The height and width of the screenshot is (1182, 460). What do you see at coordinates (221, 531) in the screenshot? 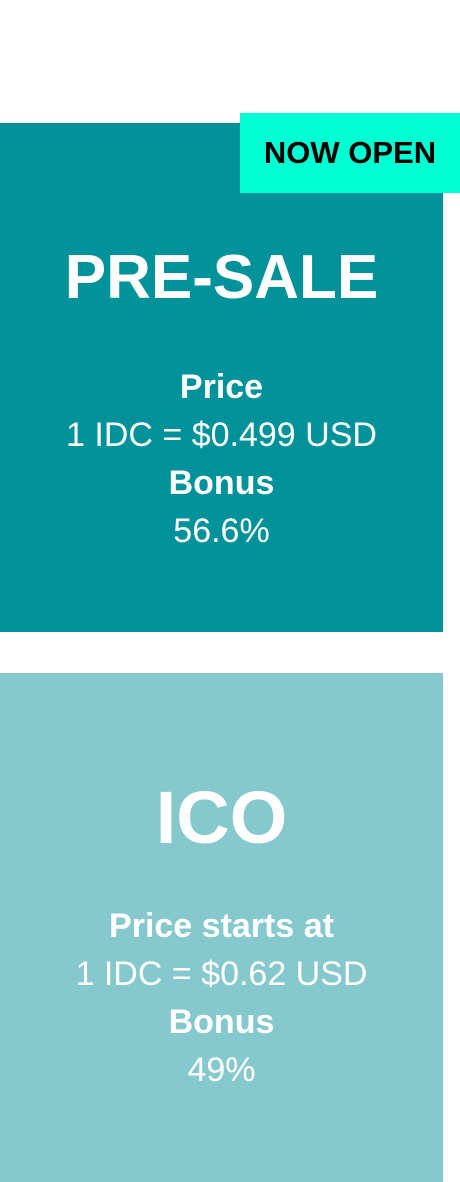
I see `presale-bonus-value: 56.6%` at bounding box center [221, 531].